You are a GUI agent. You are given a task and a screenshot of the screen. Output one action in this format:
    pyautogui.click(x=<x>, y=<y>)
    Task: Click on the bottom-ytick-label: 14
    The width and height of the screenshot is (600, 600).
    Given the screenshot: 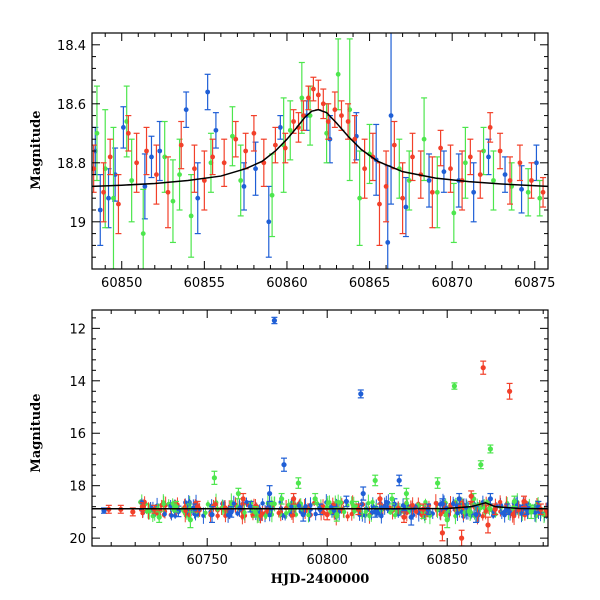 What is the action you would take?
    pyautogui.click(x=77, y=382)
    